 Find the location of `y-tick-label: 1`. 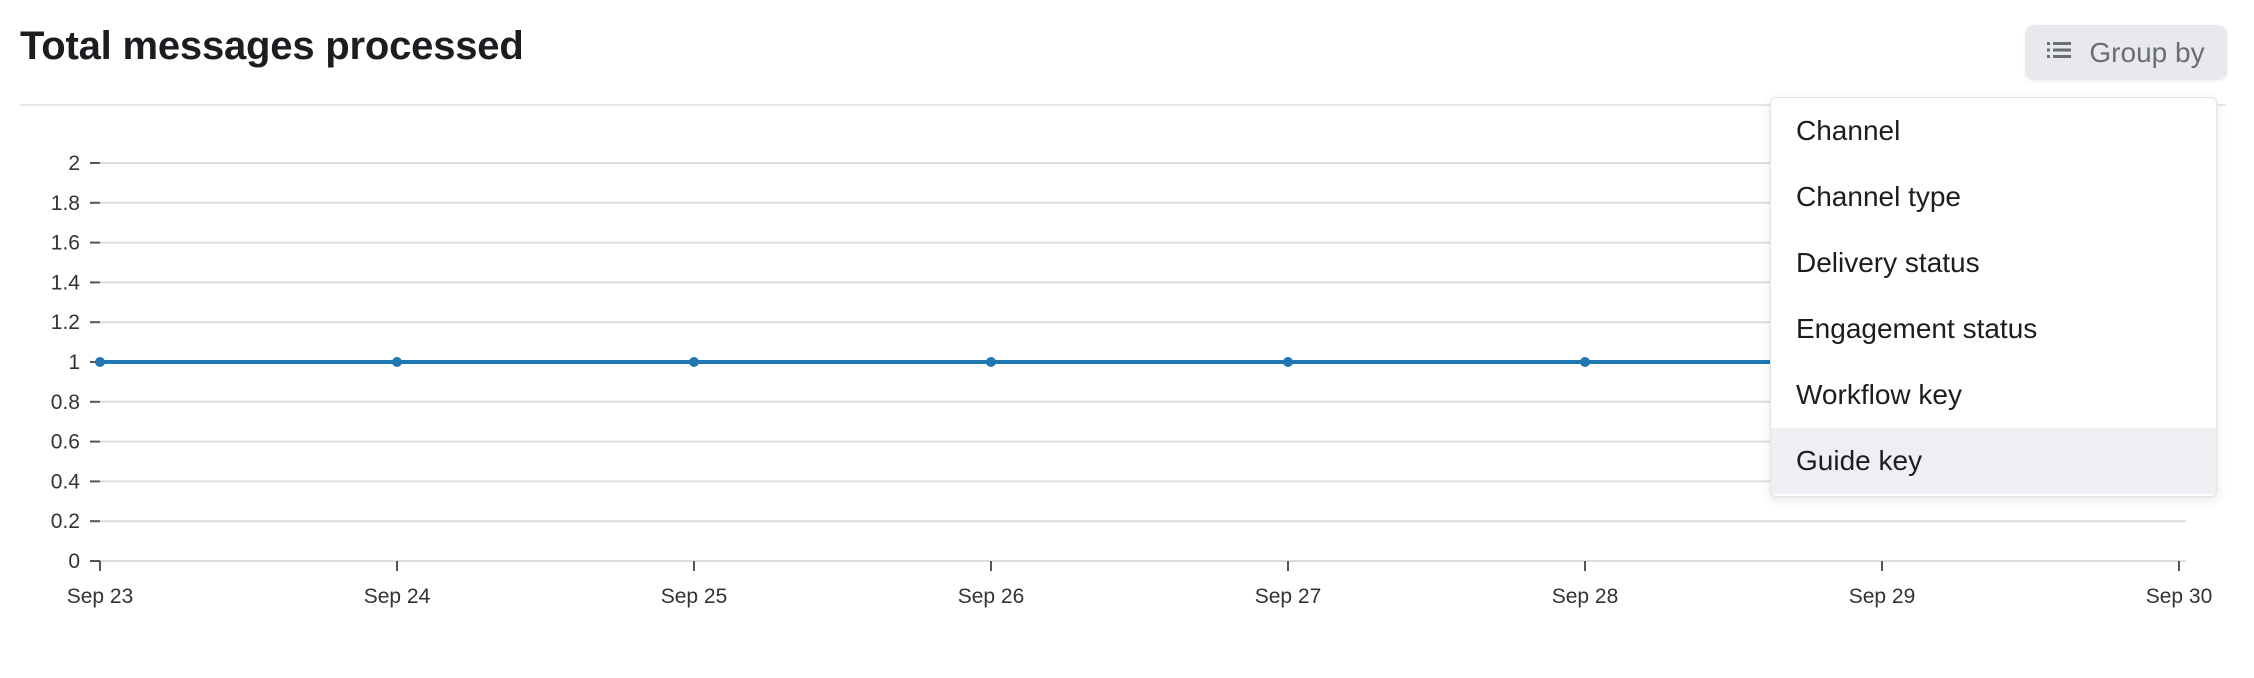

y-tick-label: 1 is located at coordinates (74, 362).